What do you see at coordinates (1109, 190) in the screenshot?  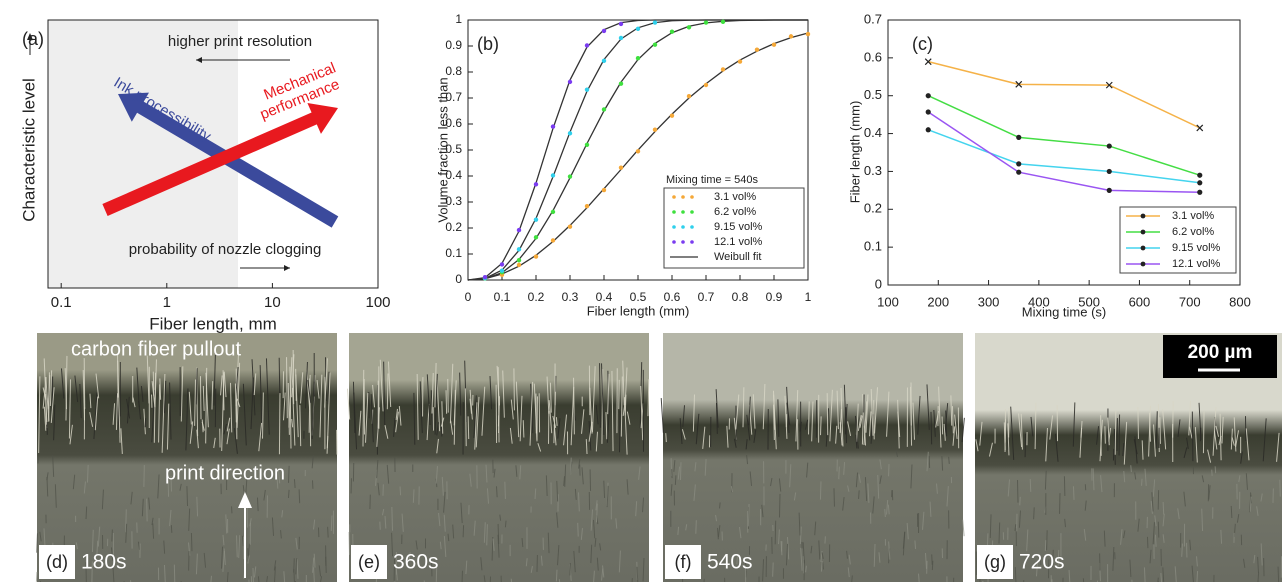 I see `marker` at bounding box center [1109, 190].